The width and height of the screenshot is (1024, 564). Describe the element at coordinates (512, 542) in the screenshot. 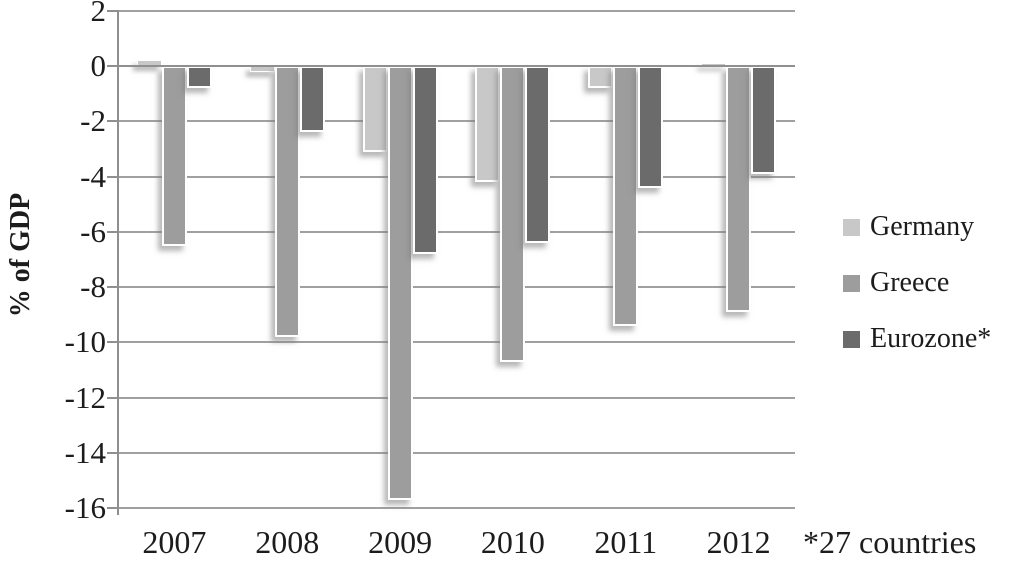

I see `x-tick-label-2010: 2010` at that location.